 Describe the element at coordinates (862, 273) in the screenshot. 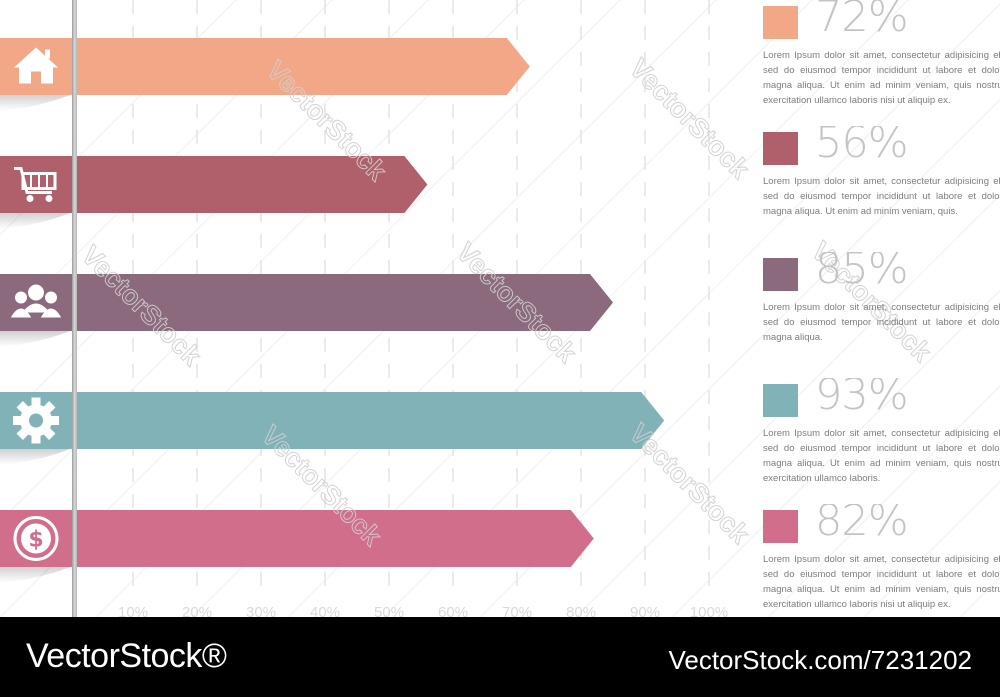

I see `legend-value: 85%` at that location.